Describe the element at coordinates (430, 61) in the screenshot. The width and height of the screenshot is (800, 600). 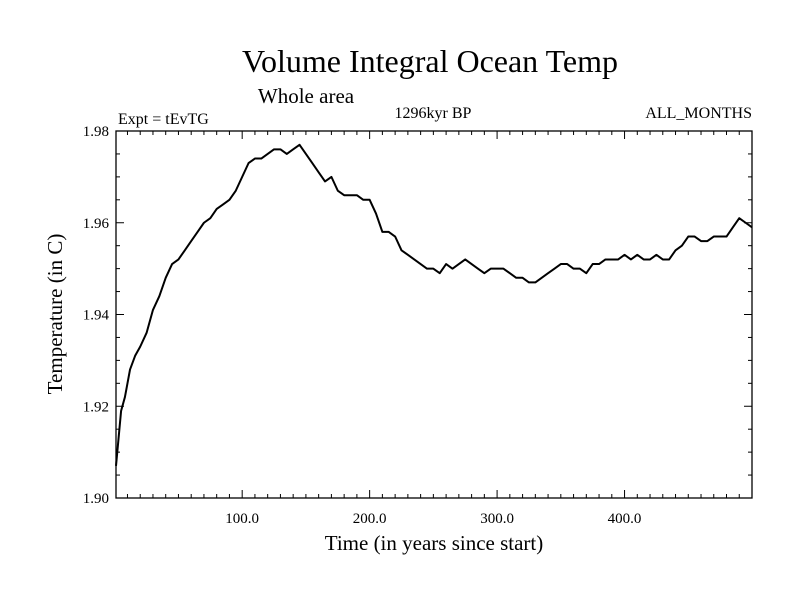
I see `chart-title: Volume Integral Ocean Temp` at that location.